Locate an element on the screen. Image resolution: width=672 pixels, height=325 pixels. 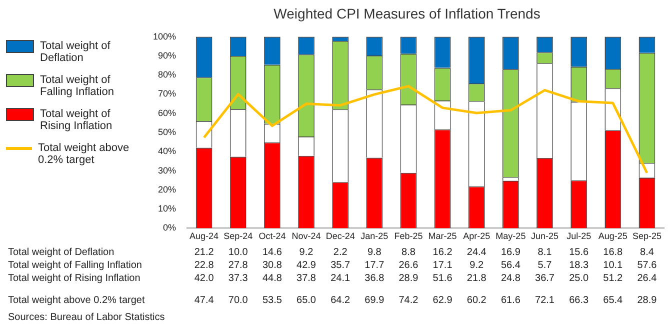
source-note: Sources: Bureau of Labor Statistics is located at coordinates (86, 317).